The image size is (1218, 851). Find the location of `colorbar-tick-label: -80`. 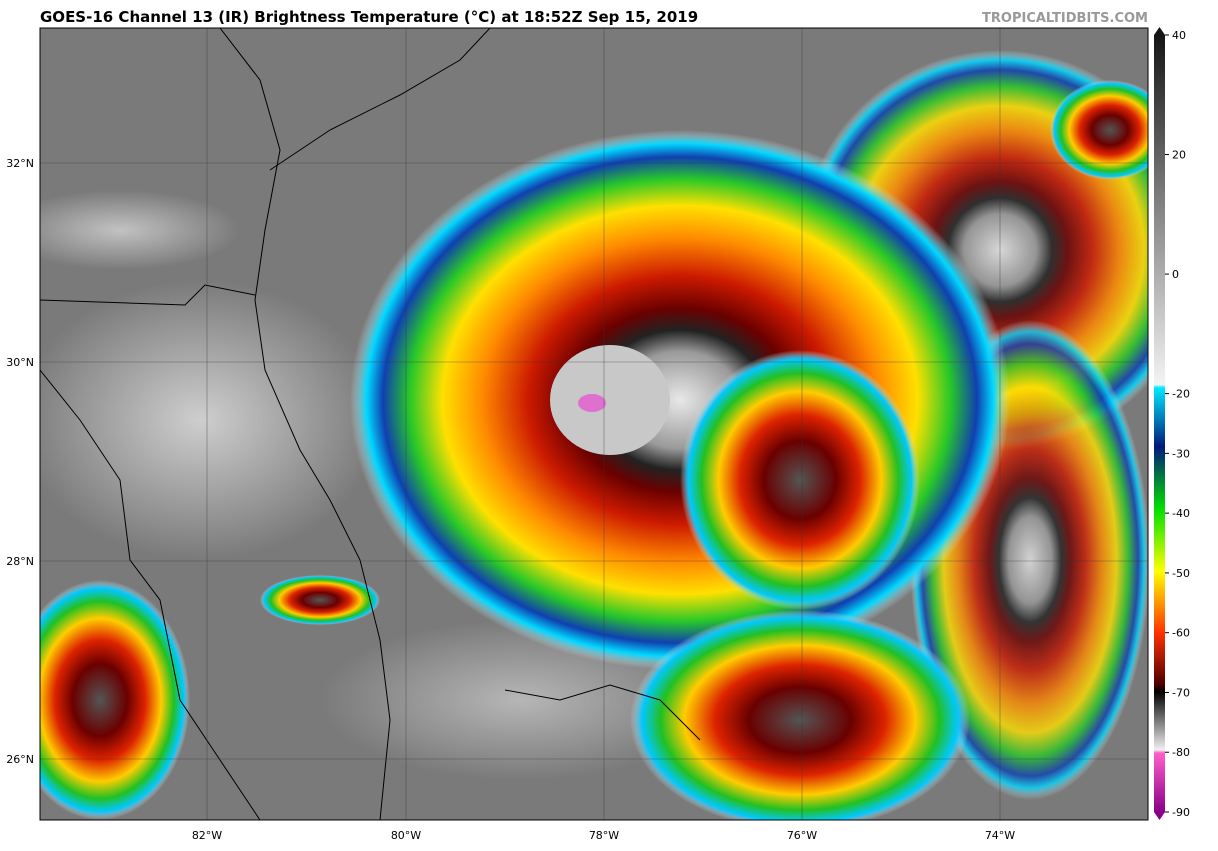

colorbar-tick-label: -80 is located at coordinates (1181, 752).